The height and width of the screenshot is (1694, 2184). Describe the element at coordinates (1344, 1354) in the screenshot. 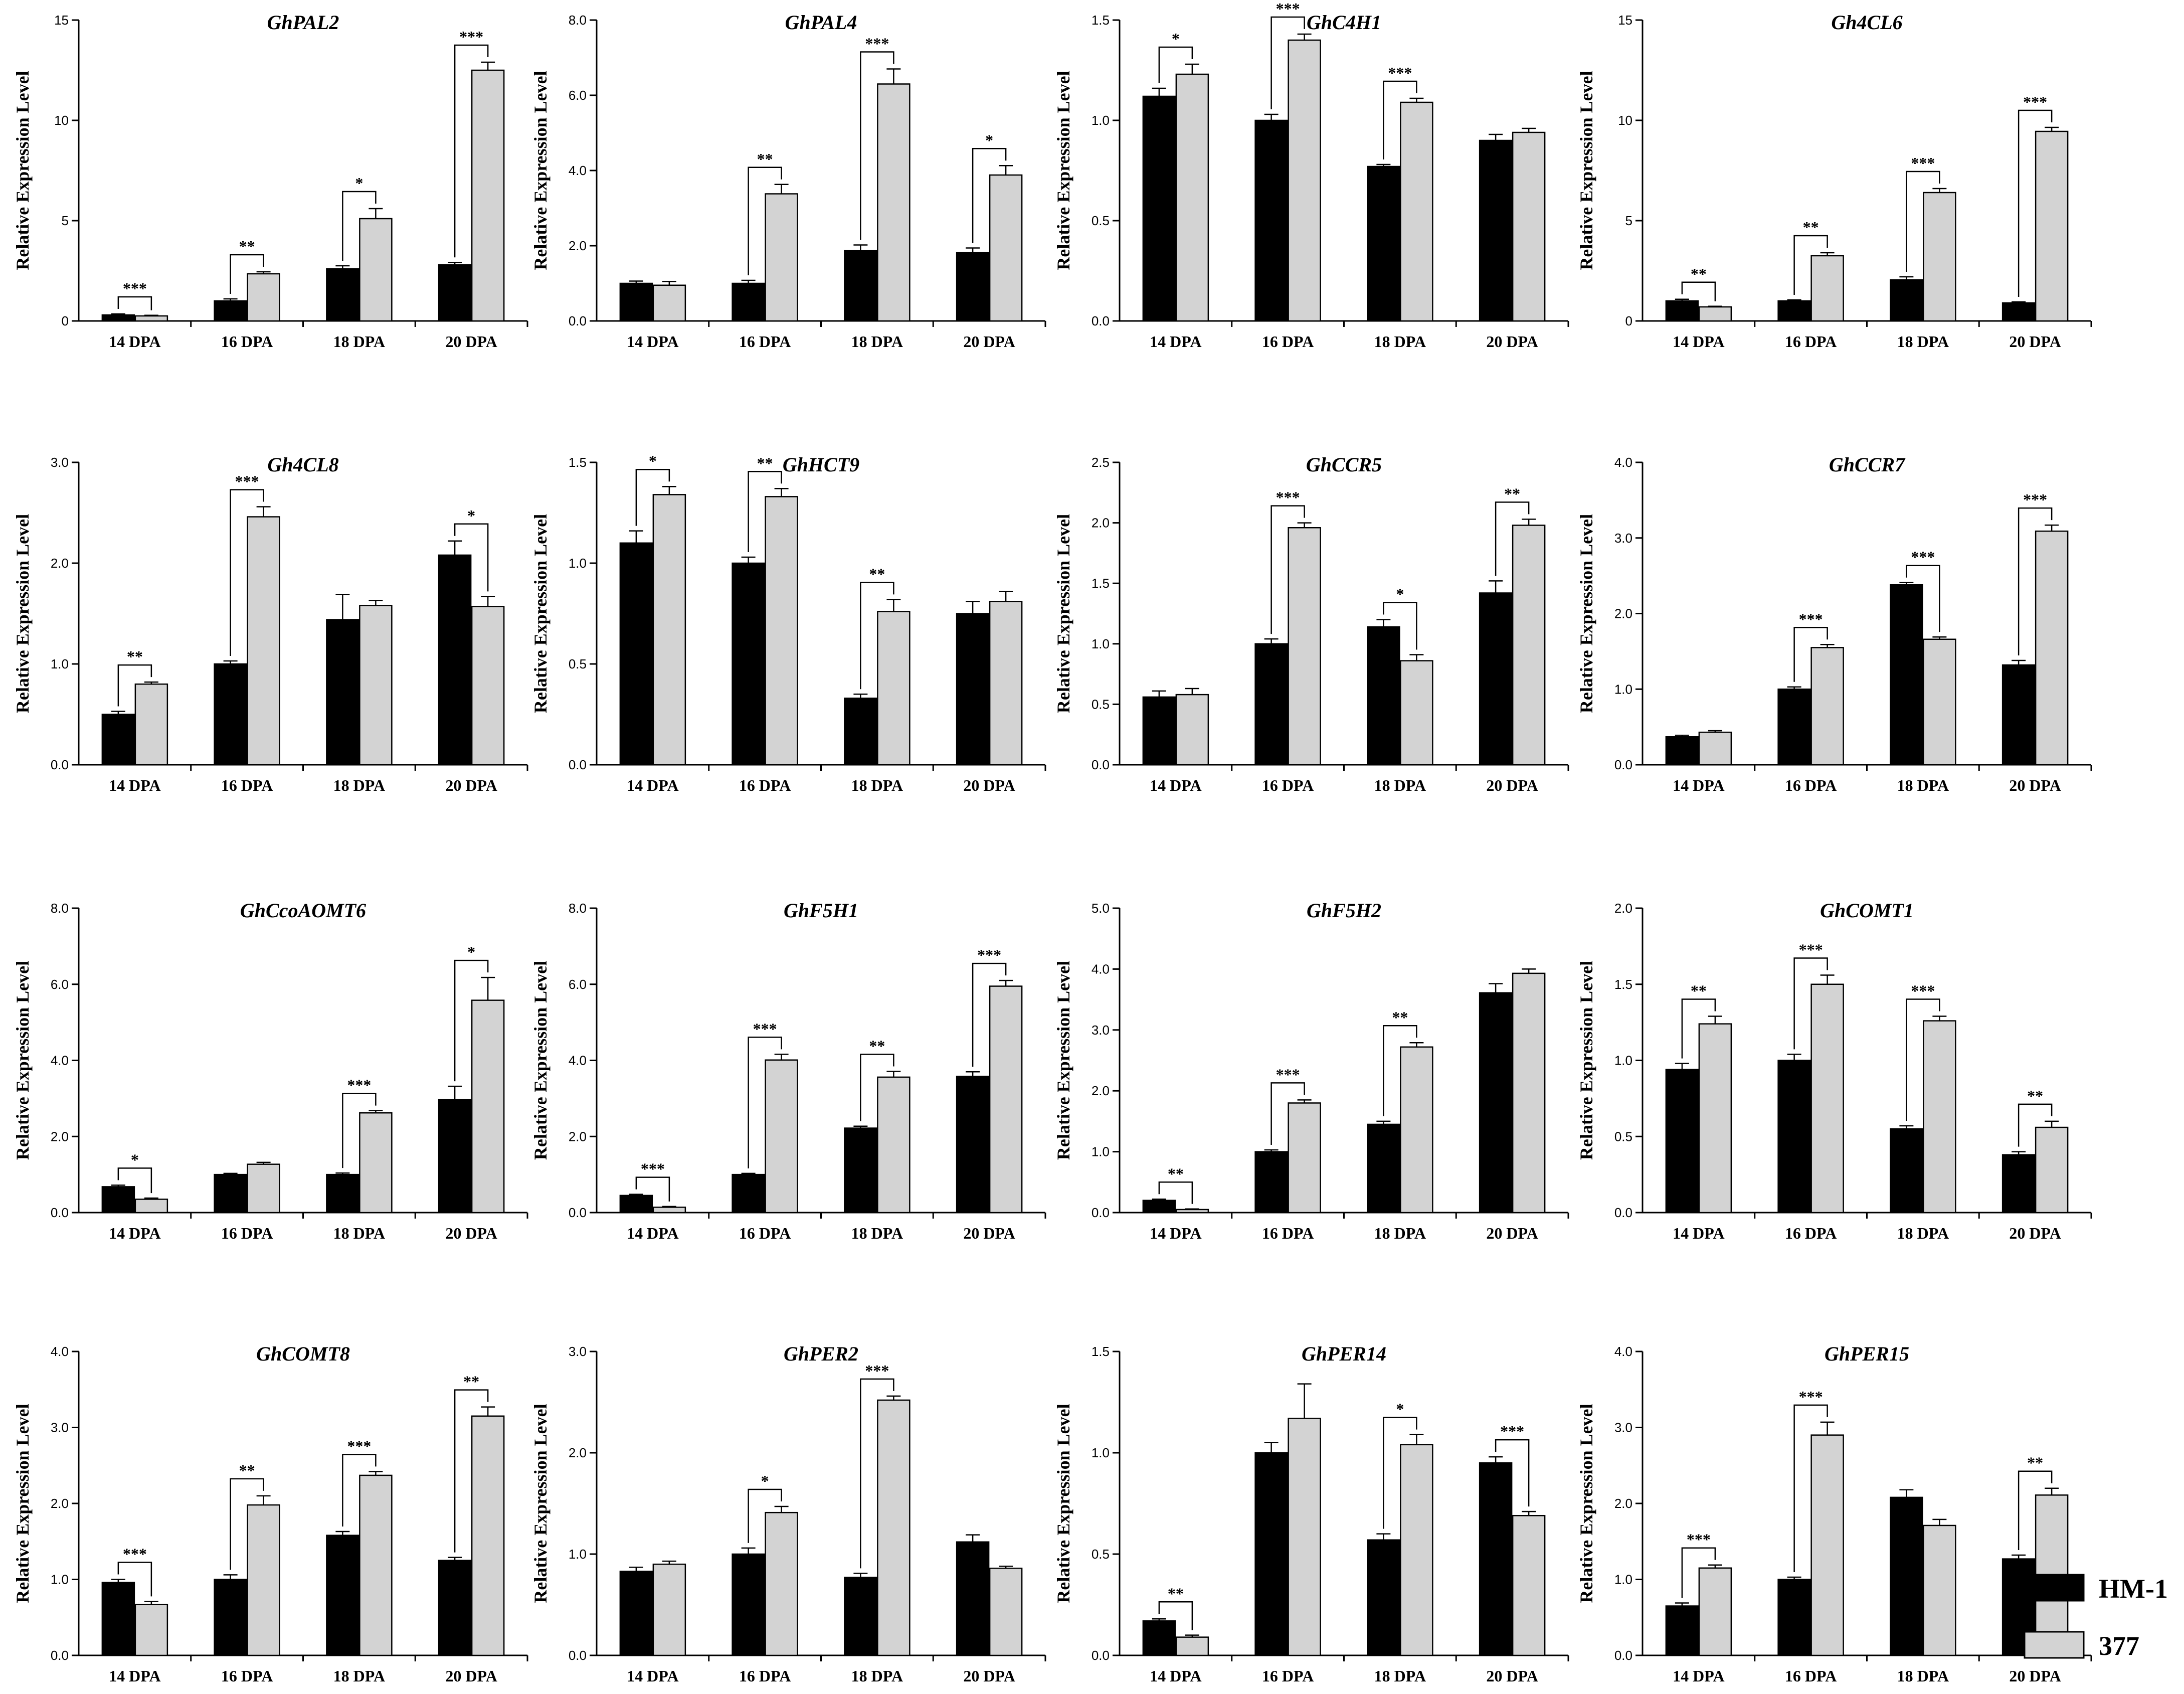

I see `chart-title: GhPER14` at that location.